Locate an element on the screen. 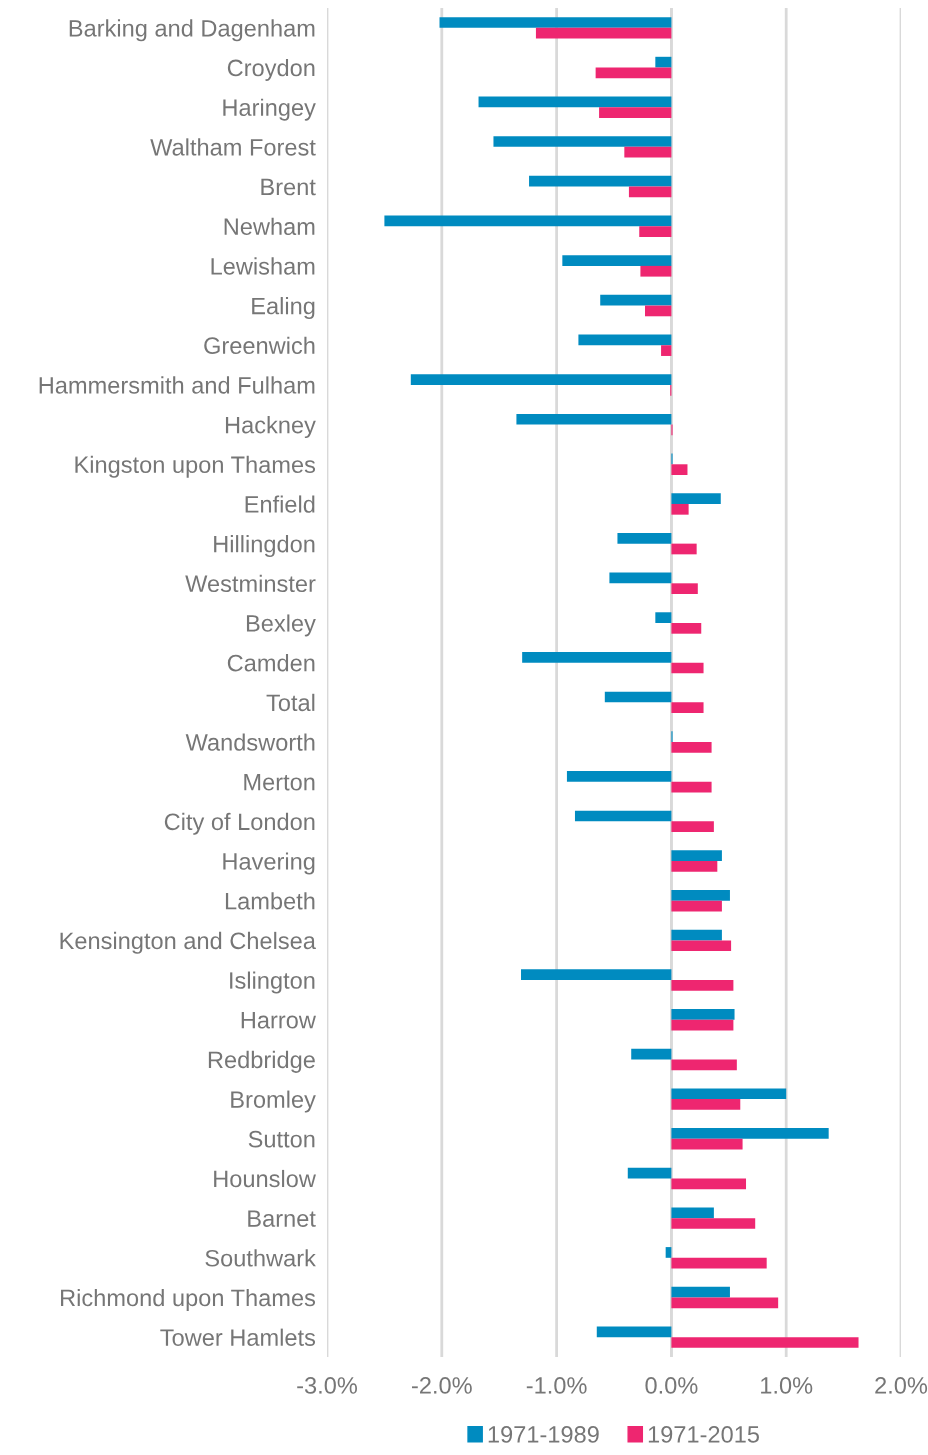 The height and width of the screenshot is (1455, 928). x-tick-label: -3.0% is located at coordinates (327, 1385).